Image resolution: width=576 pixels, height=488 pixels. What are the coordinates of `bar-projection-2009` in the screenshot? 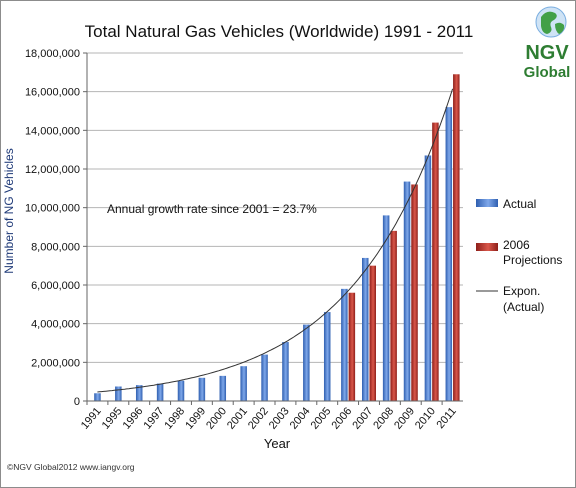 It's located at (414, 292).